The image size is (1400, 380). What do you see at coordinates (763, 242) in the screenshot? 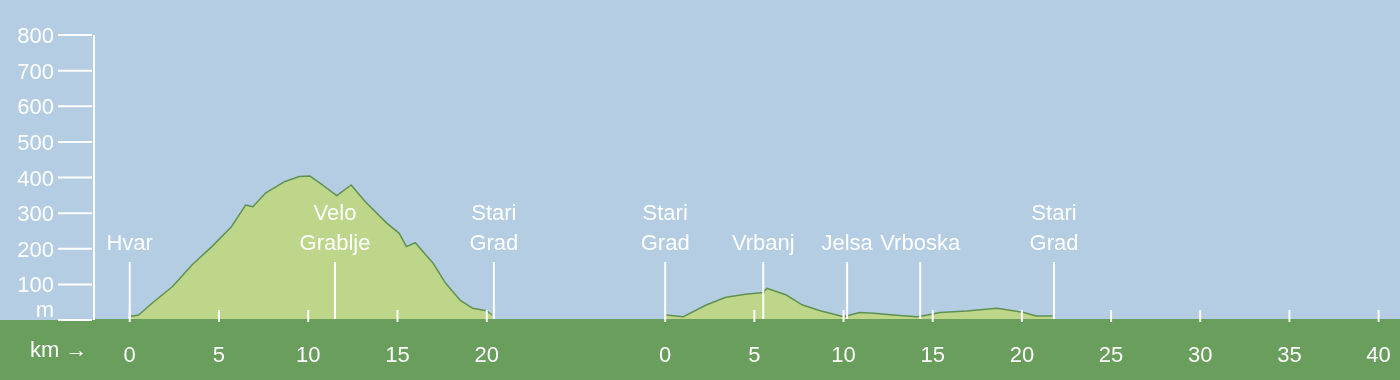
I see `ref-line-label: Vrbanj` at bounding box center [763, 242].